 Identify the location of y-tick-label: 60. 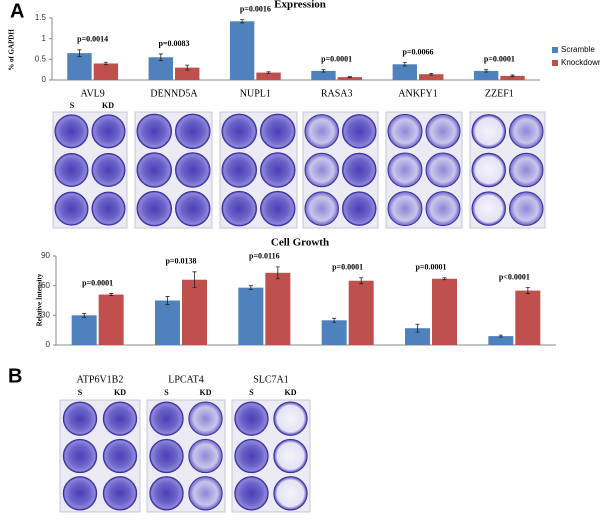
(45, 285).